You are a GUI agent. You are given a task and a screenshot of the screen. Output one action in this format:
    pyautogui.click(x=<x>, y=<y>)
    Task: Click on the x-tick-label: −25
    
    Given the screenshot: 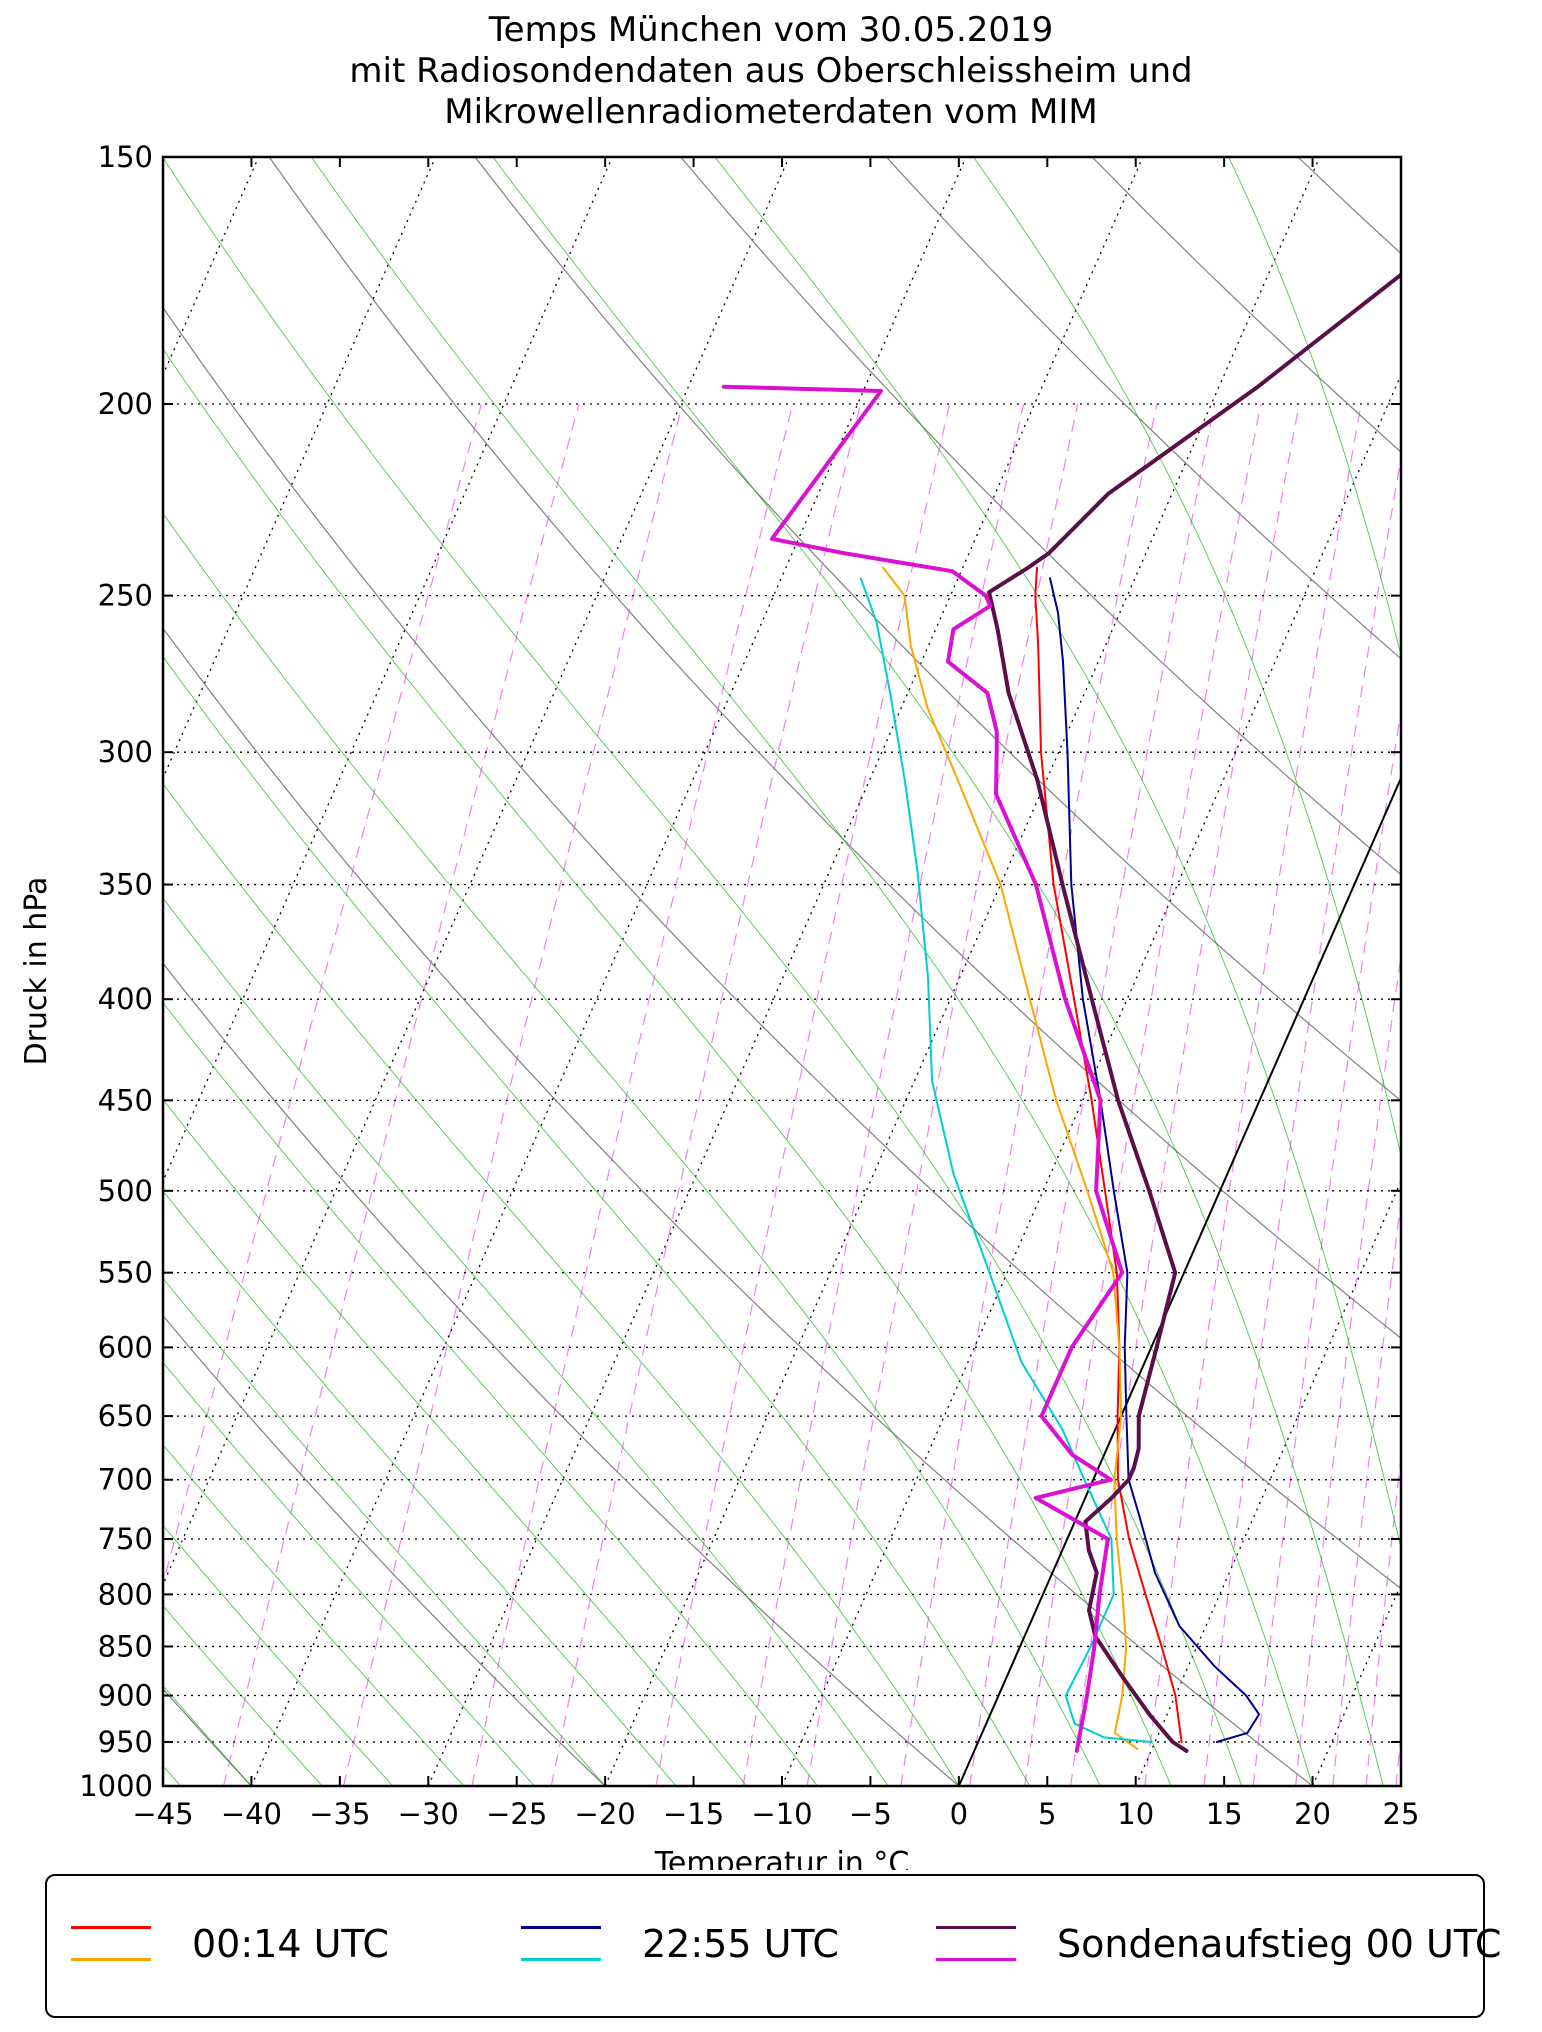 What is the action you would take?
    pyautogui.click(x=516, y=1814)
    